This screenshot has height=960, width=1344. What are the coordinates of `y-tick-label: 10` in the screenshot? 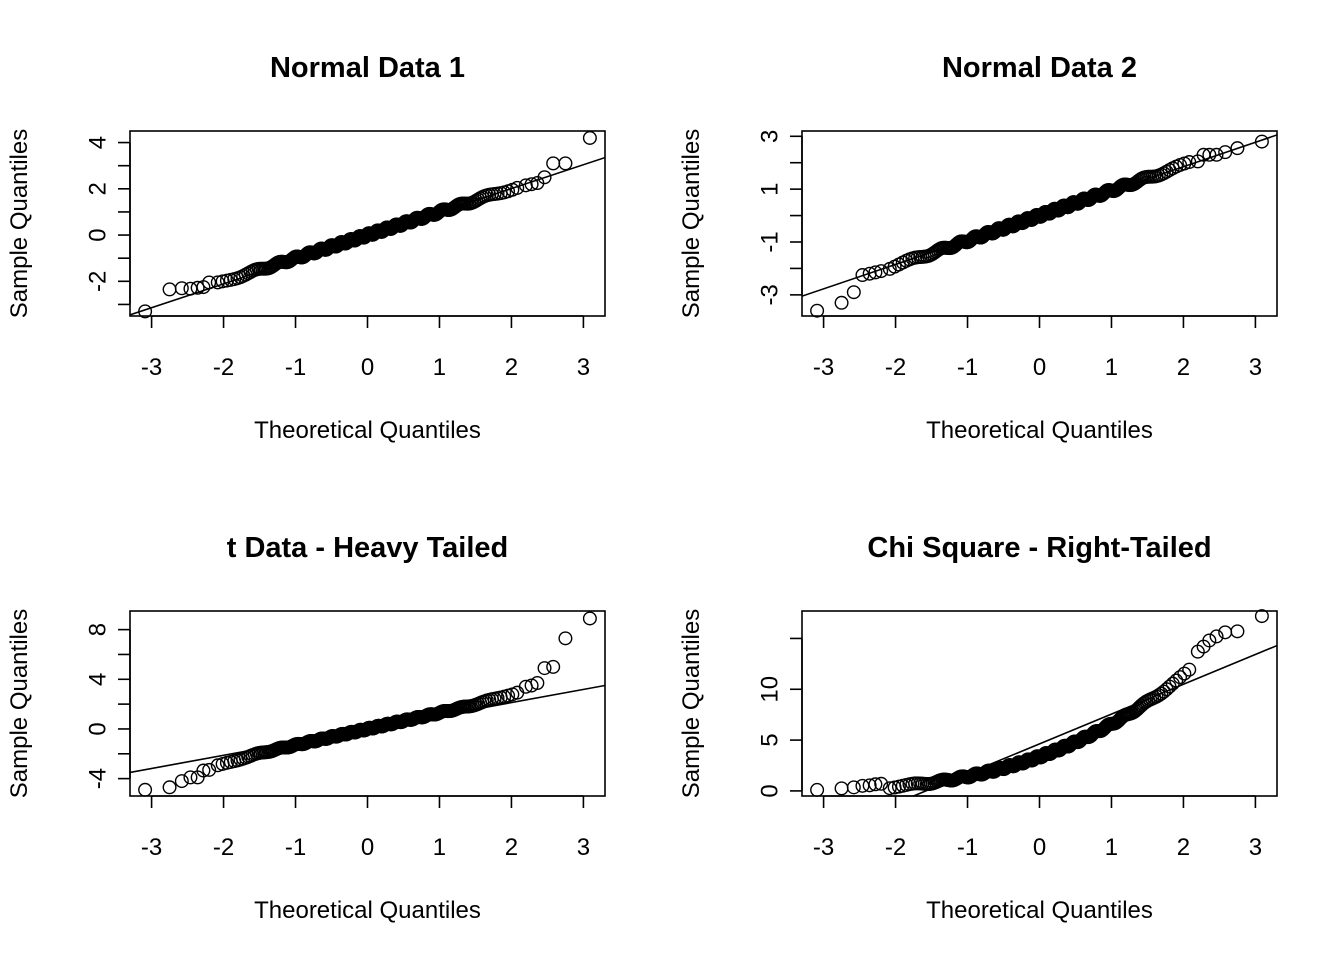 It's located at (770, 689).